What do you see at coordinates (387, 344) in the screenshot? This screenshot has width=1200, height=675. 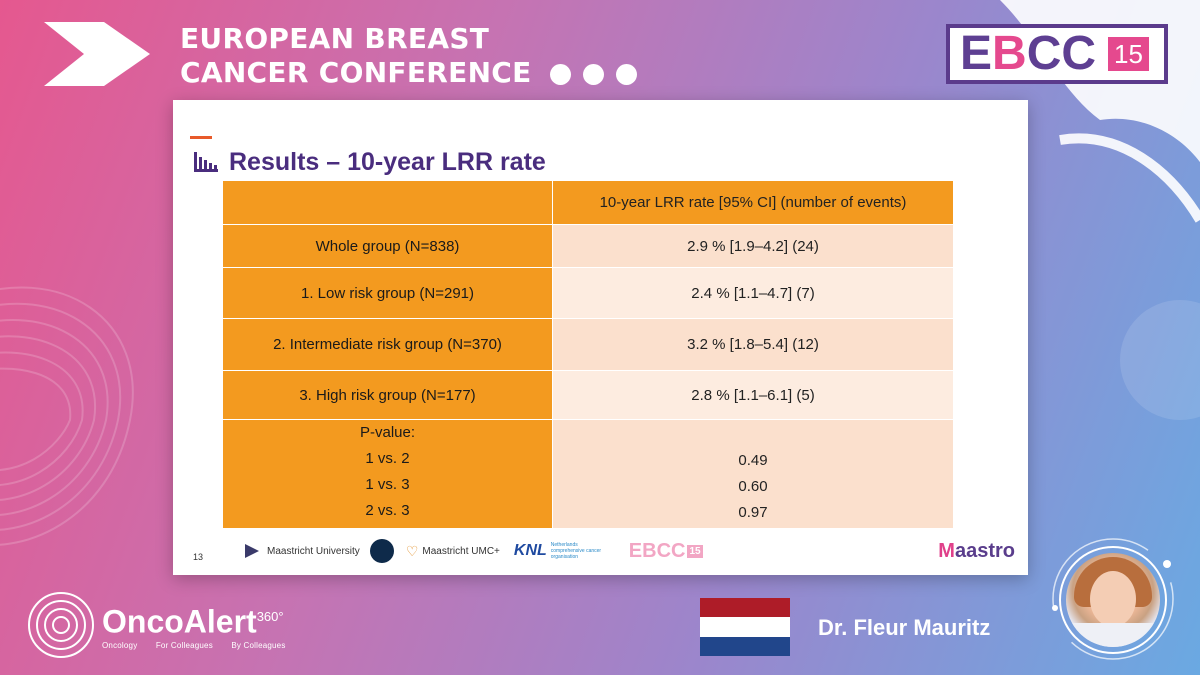 I see `row-label: 2. Intermediate risk group (N=370)` at bounding box center [387, 344].